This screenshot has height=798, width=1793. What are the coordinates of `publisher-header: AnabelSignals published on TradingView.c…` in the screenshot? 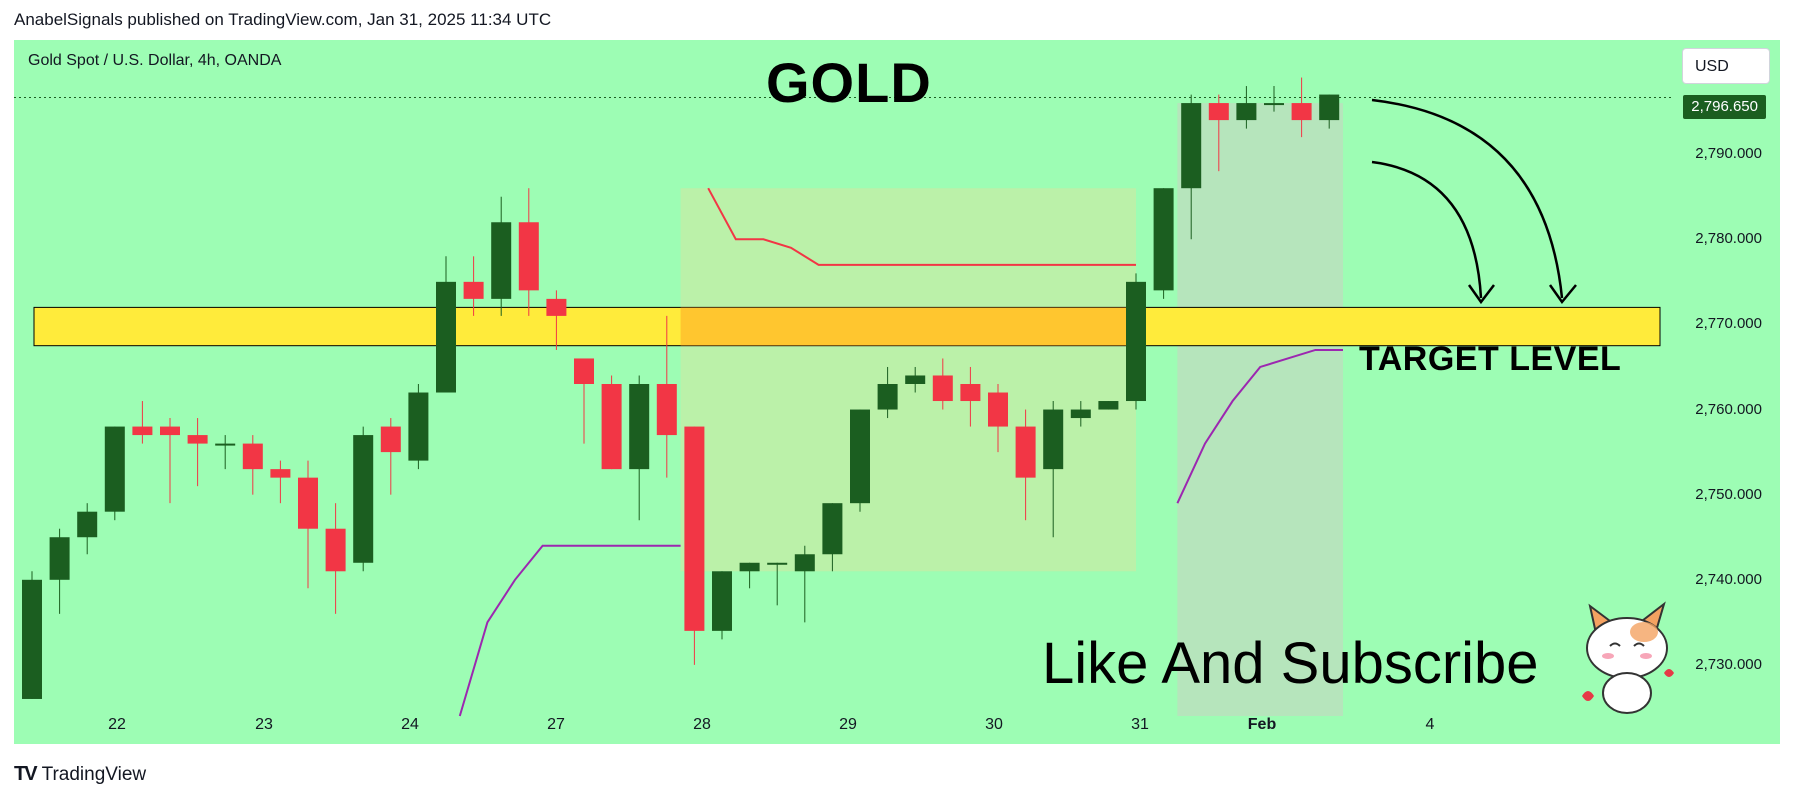 It's located at (283, 19).